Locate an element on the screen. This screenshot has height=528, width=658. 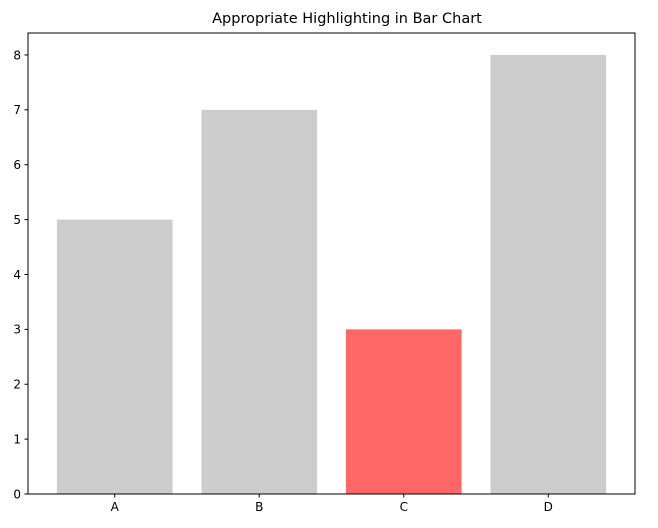
bar-d is located at coordinates (548, 274).